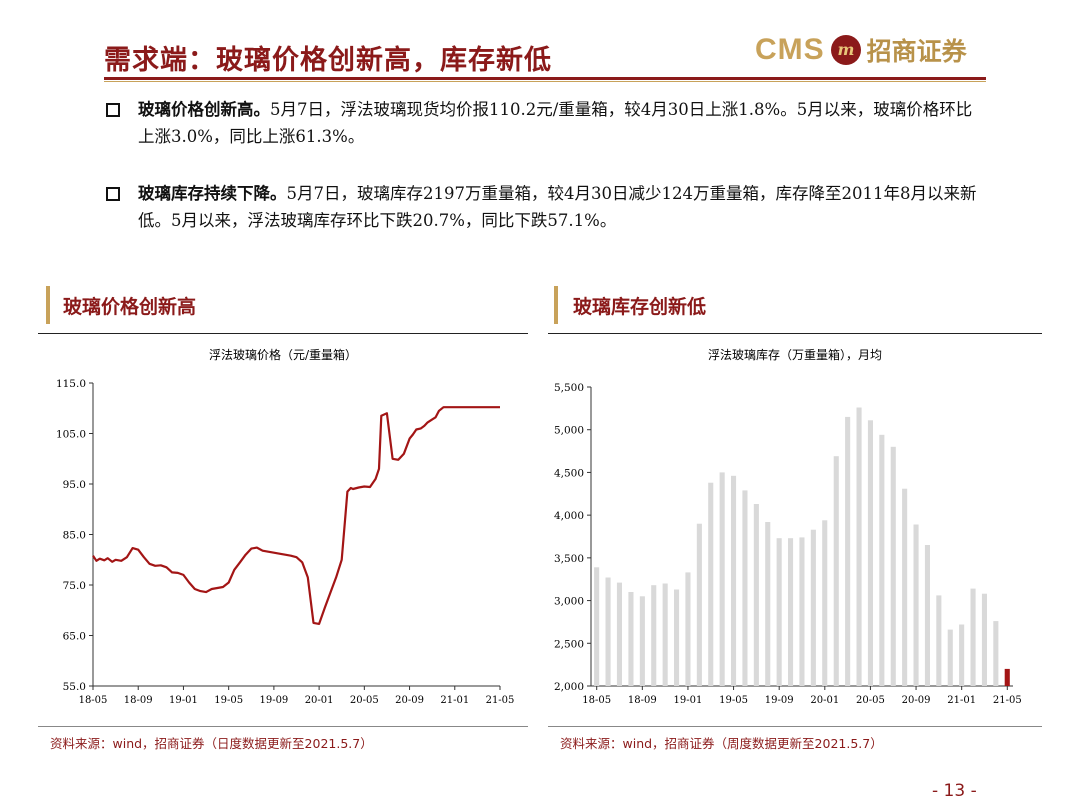  Describe the element at coordinates (74, 485) in the screenshot. I see `y-tick-label: 95.0` at that location.